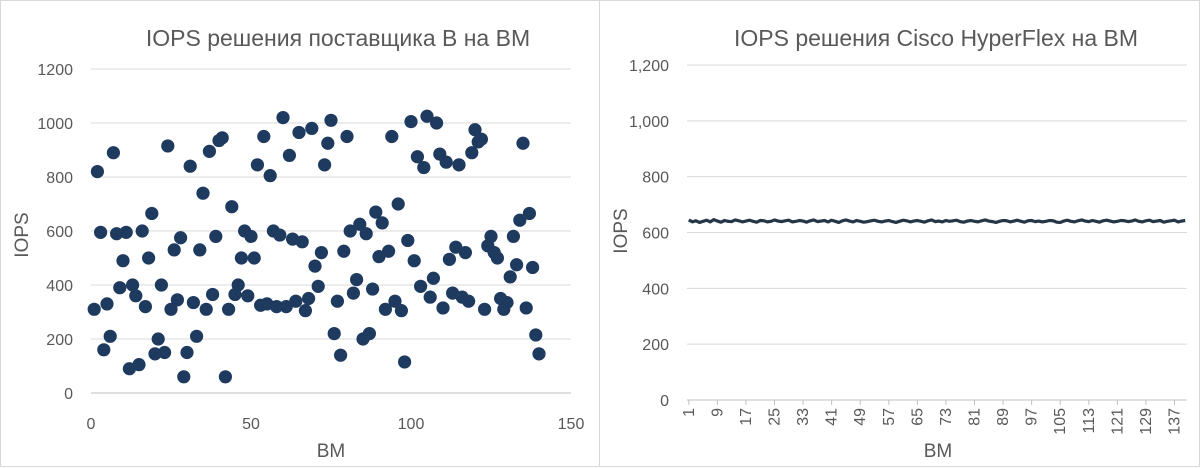 The width and height of the screenshot is (1200, 468). What do you see at coordinates (655, 234) in the screenshot?
I see `y-tick-label: 600` at bounding box center [655, 234].